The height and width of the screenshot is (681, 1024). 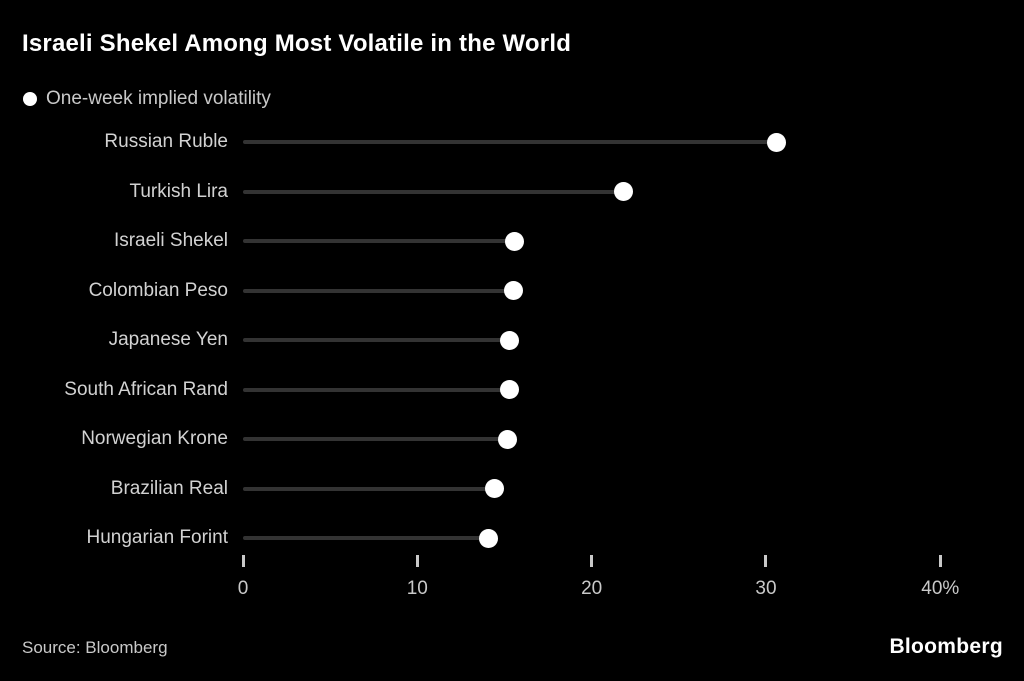 I want to click on bloomberg-logo: Bloomberg, so click(x=946, y=646).